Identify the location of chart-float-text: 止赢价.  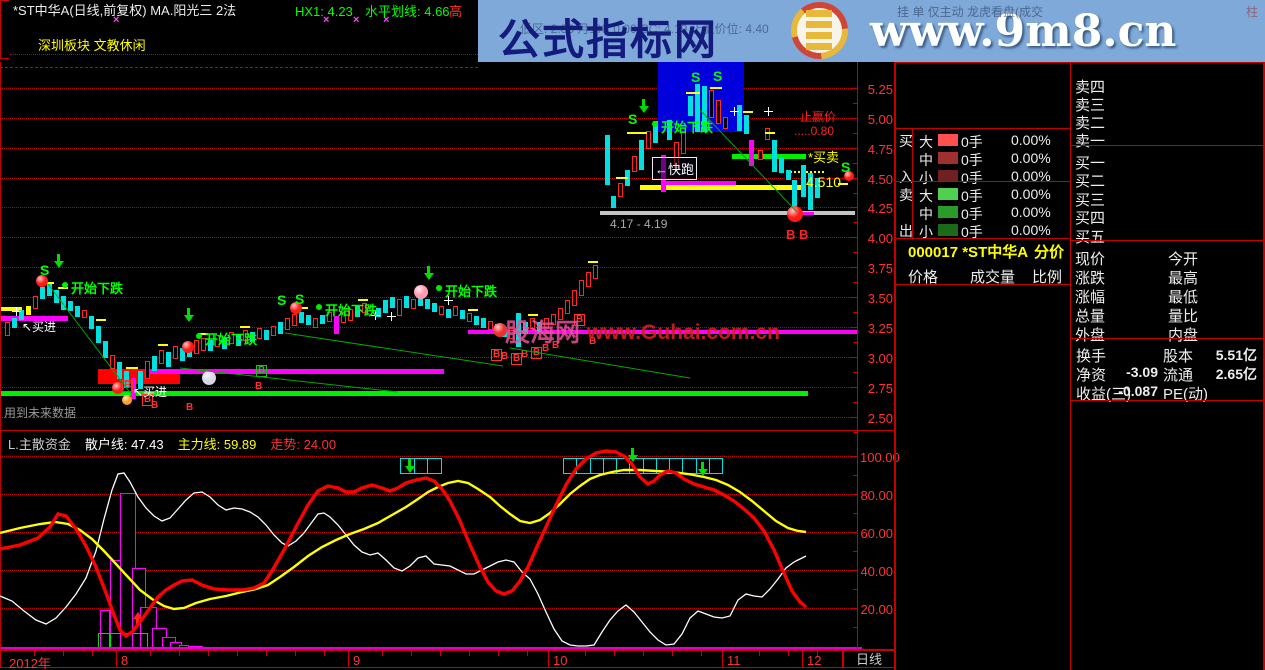
(818, 117).